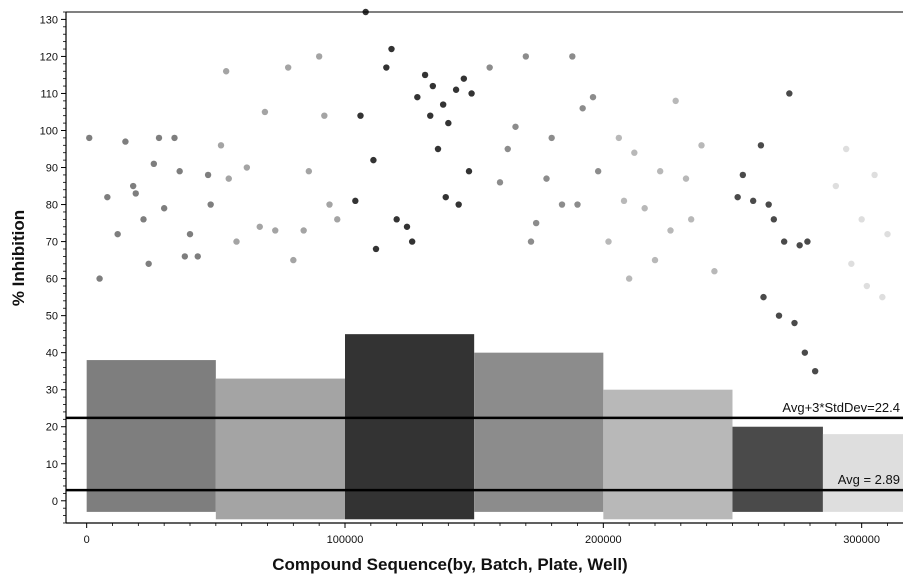 This screenshot has width=903, height=575. I want to click on x-tick-label: 100000, so click(345, 540).